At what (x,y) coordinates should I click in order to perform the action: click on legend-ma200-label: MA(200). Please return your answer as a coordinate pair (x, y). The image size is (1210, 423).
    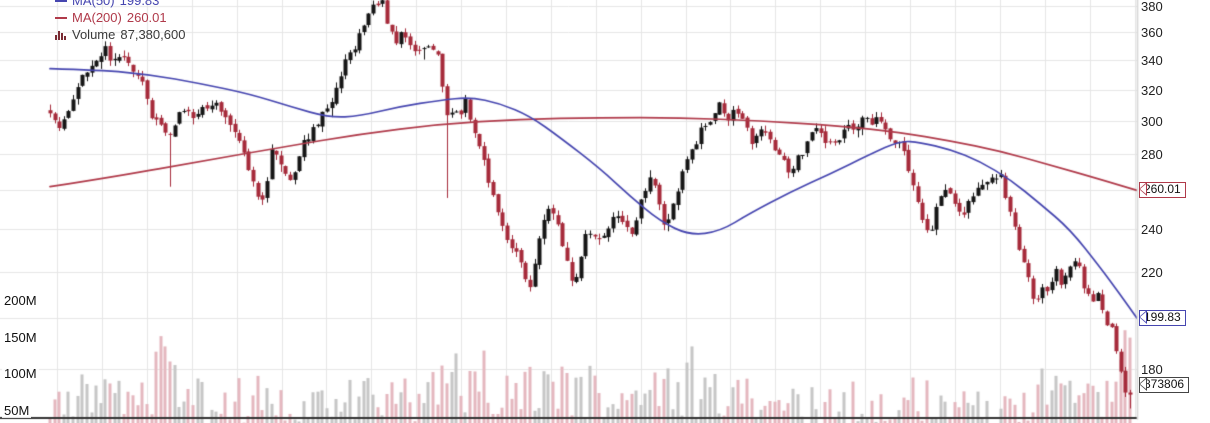
    Looking at the image, I should click on (97, 17).